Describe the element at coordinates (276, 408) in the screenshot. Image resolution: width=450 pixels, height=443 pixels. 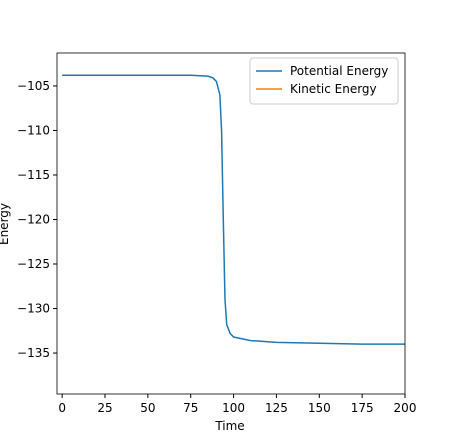
I see `x-tick-label: 125` at that location.